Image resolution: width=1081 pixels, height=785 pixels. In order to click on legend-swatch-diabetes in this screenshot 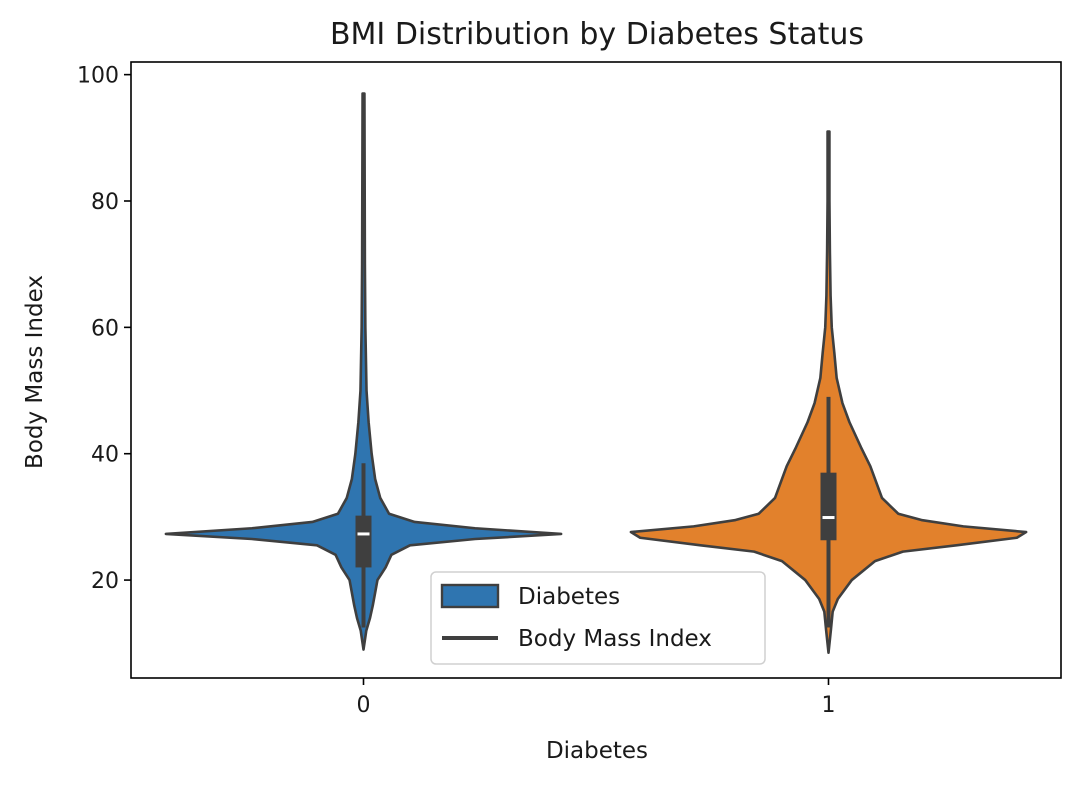, I will do `click(470, 596)`.